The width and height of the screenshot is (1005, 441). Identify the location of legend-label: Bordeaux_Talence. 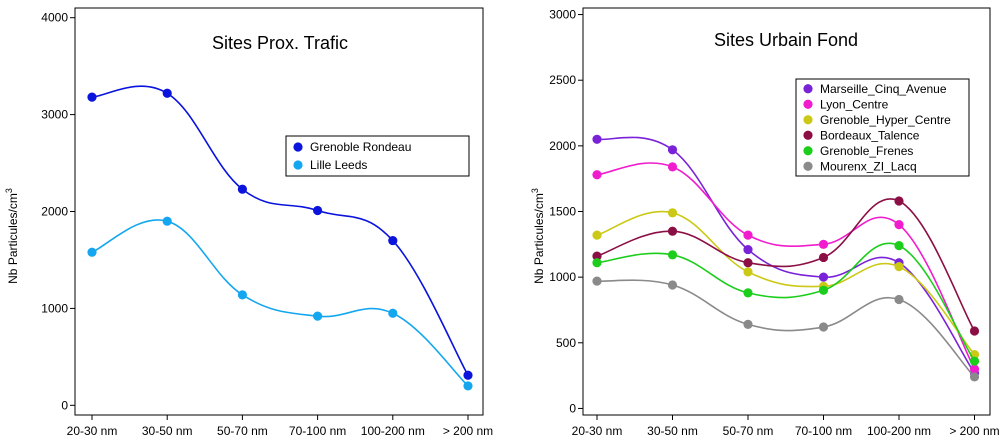
(870, 135).